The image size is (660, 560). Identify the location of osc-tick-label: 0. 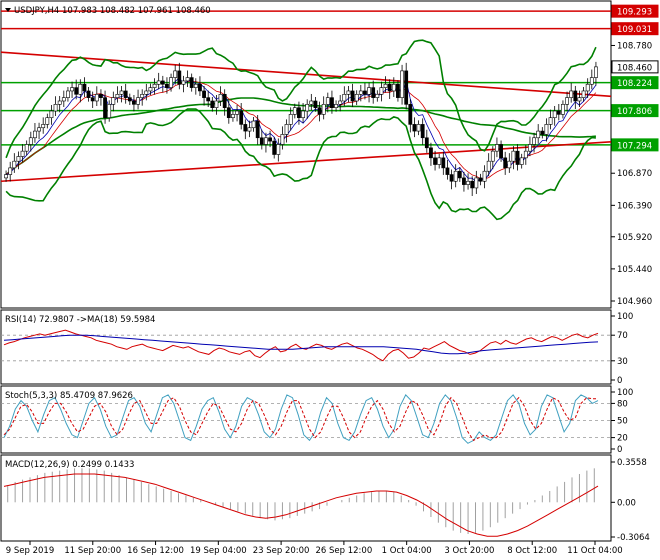
(619, 450).